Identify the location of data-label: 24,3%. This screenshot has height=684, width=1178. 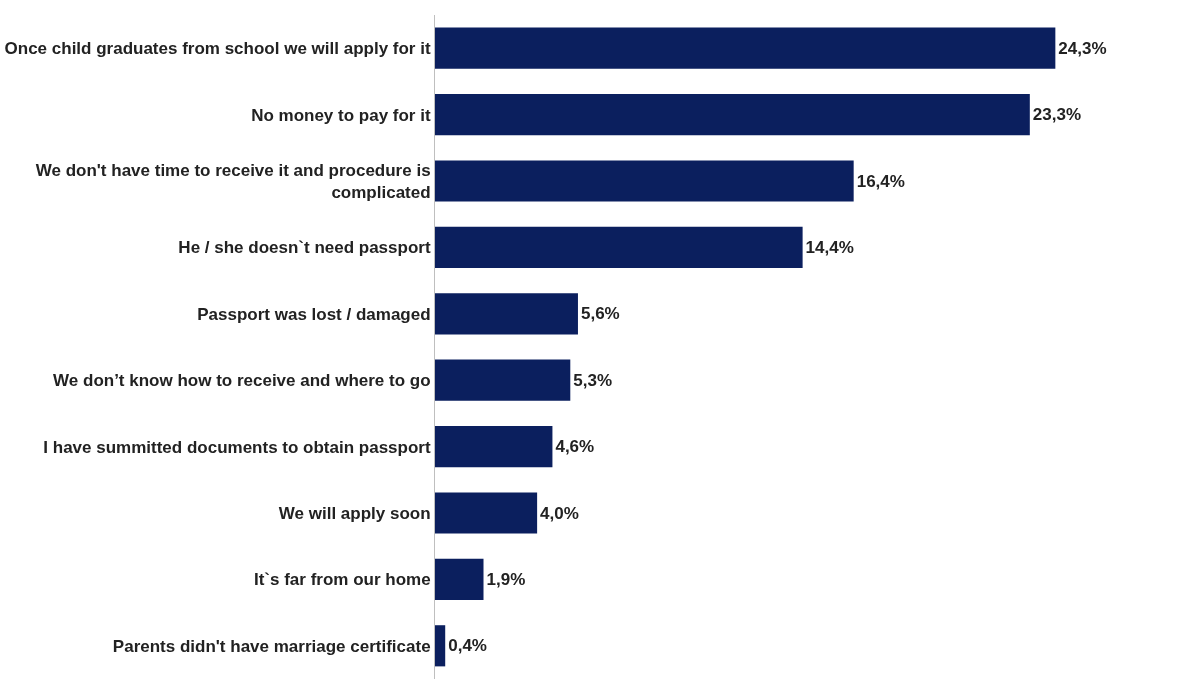
(1082, 48).